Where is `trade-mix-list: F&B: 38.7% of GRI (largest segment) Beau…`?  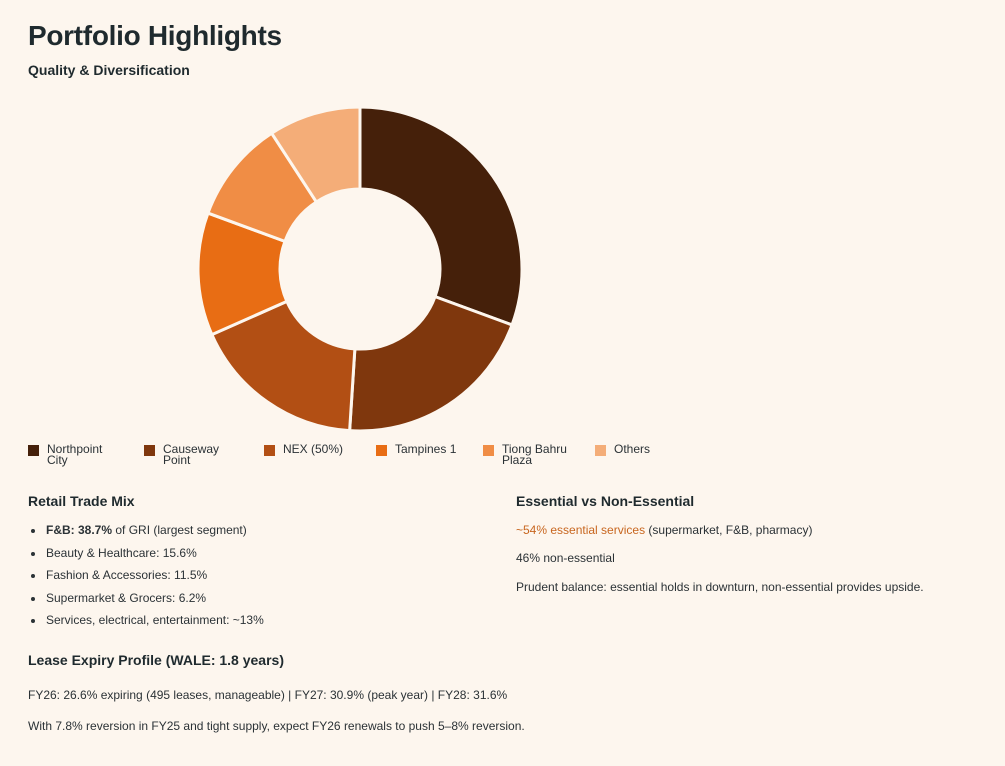
trade-mix-list: F&B: 38.7% of GRI (largest segment) Beau… is located at coordinates (146, 578).